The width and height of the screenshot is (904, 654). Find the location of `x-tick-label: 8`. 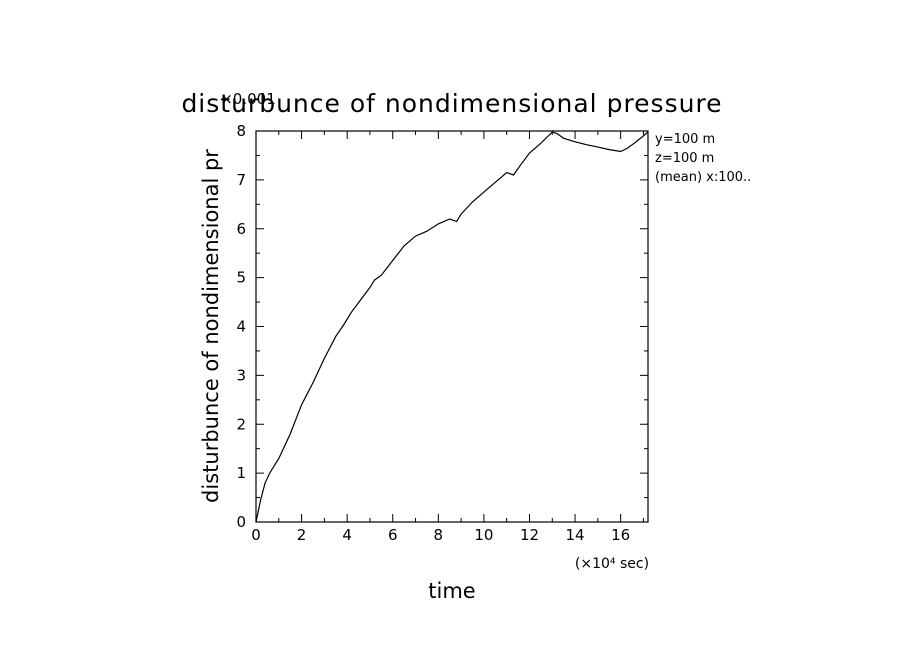

x-tick-label: 8 is located at coordinates (439, 535).